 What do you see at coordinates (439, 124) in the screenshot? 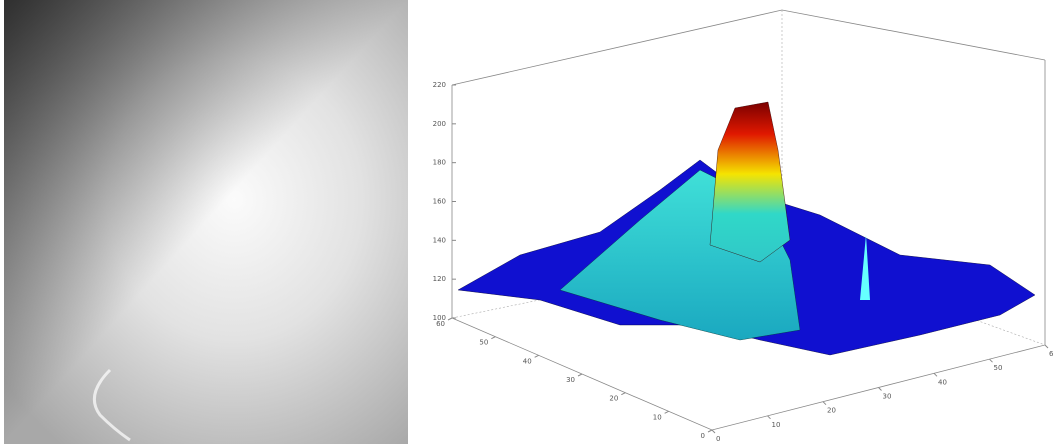
I see `z-tick-label: 200` at bounding box center [439, 124].